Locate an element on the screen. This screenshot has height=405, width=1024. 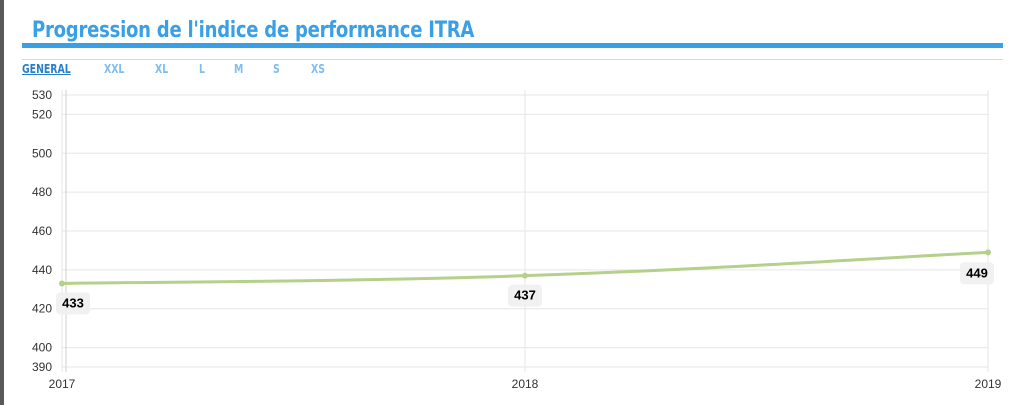
data-label: 437 is located at coordinates (525, 295).